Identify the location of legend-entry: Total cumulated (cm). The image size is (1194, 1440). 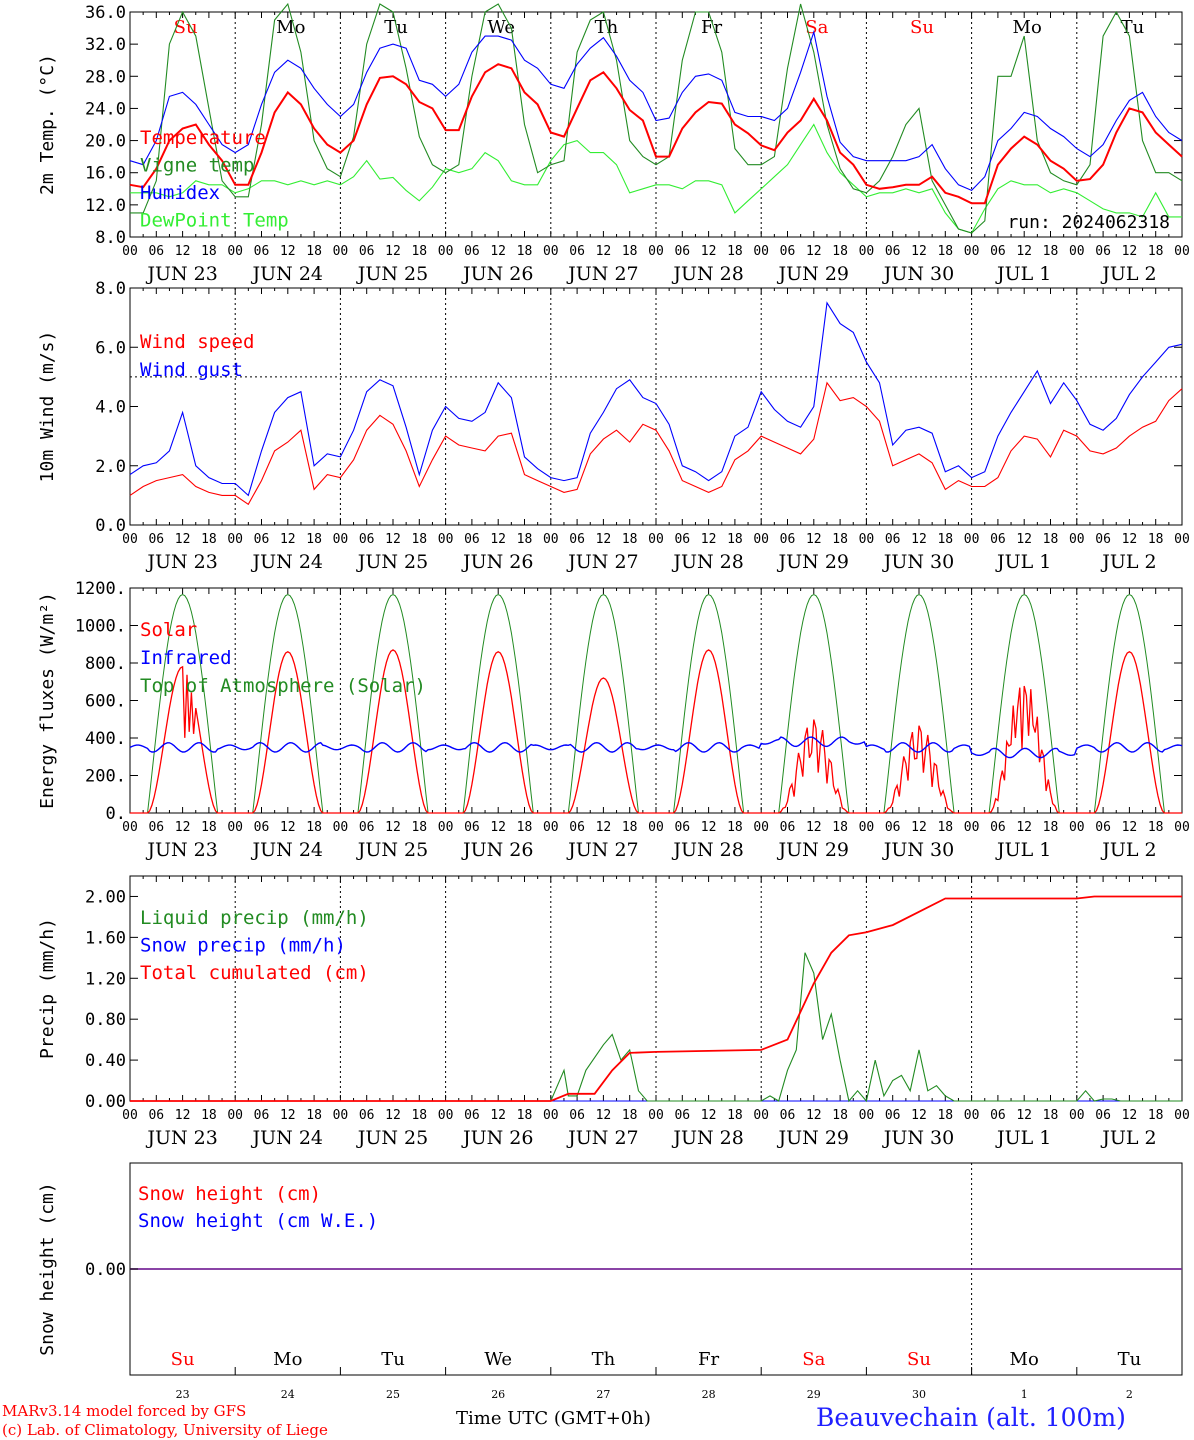
(254, 973).